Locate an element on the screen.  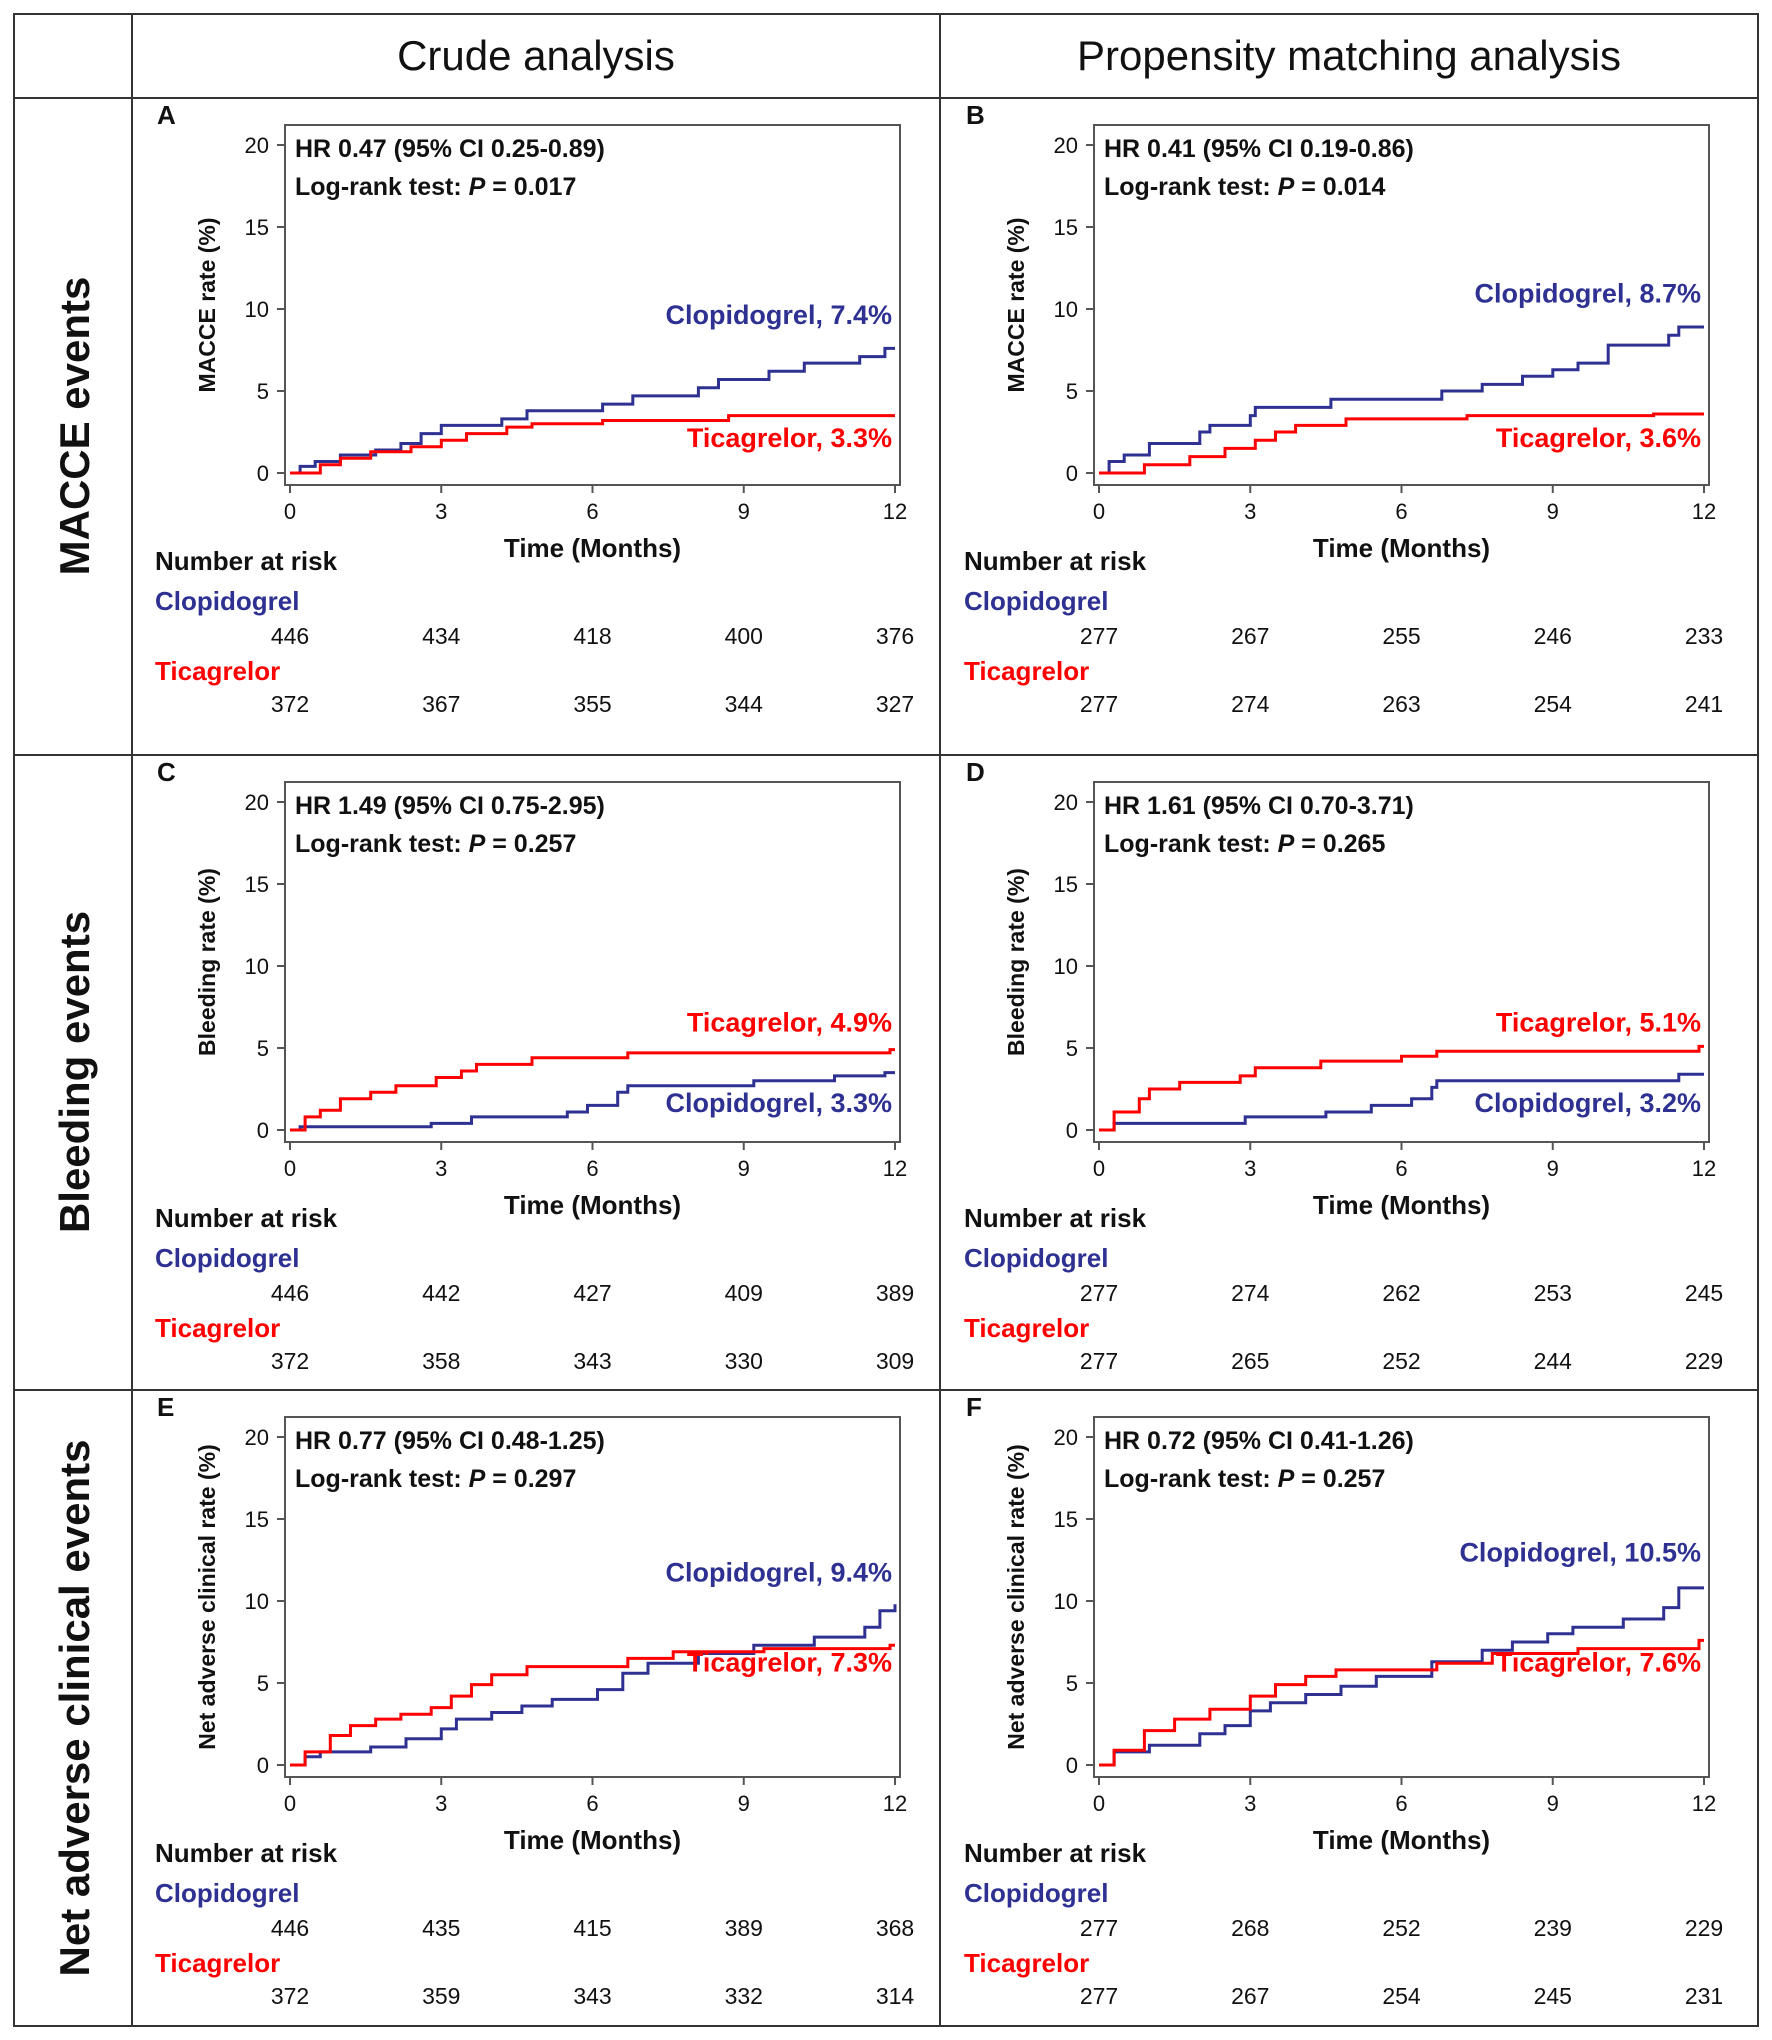
logrank-text: Log-rank test: P = 0.014 is located at coordinates (1244, 187).